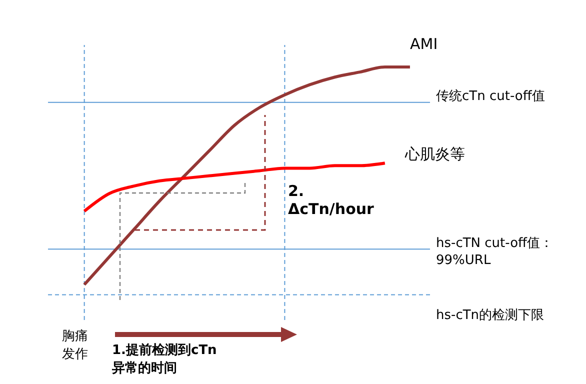 The image size is (586, 384). Describe the element at coordinates (494, 252) in the screenshot. I see `ref-line-label: hs-cTN cut-off值： 99%URL` at that location.